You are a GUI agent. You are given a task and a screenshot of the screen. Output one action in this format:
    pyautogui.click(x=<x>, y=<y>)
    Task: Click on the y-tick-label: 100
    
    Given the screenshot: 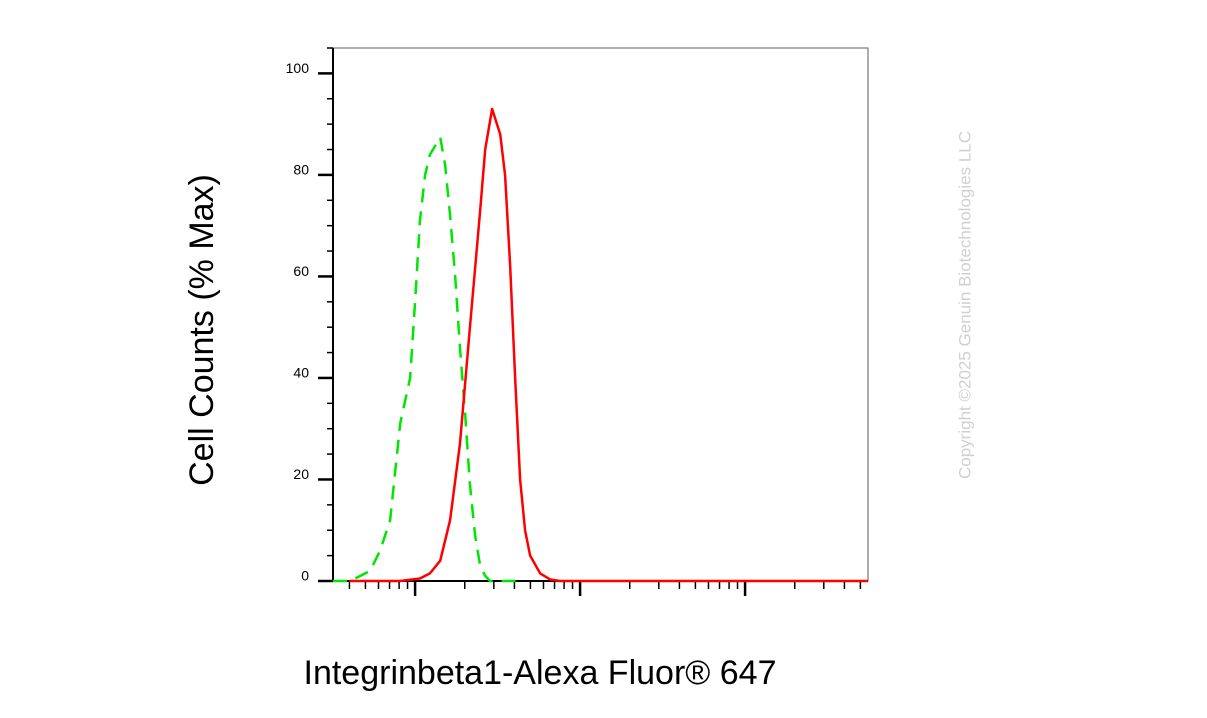 What is the action you would take?
    pyautogui.click(x=298, y=68)
    